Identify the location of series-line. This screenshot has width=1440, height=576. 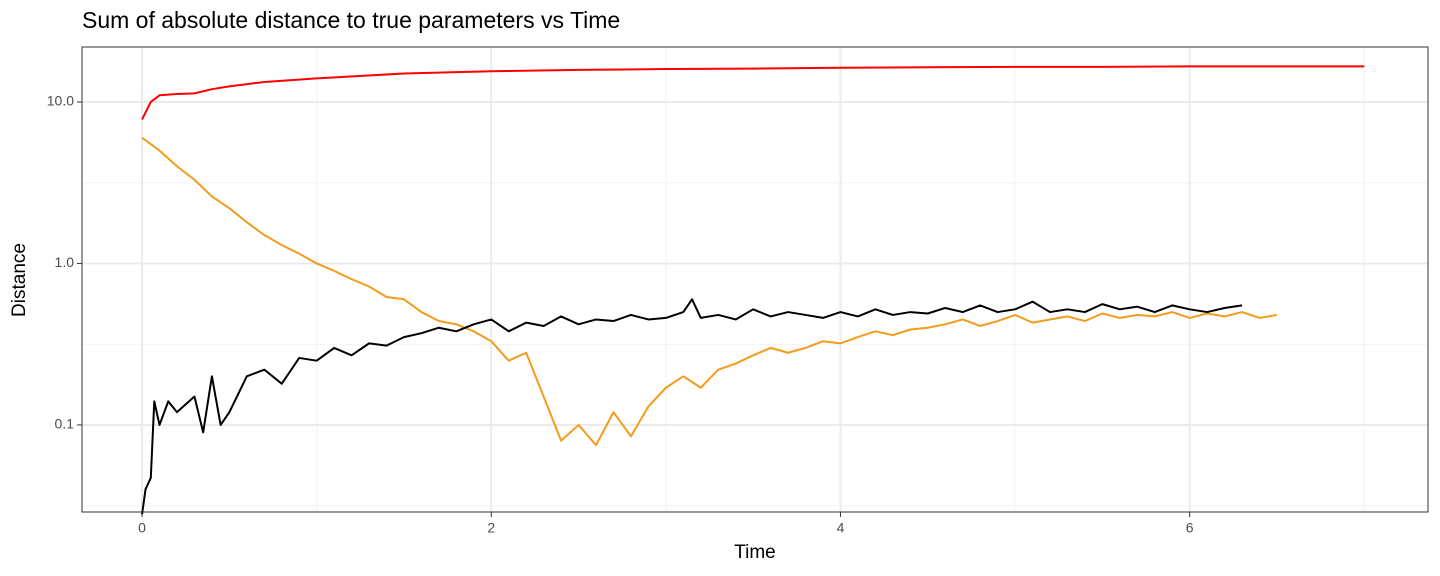
(753, 92).